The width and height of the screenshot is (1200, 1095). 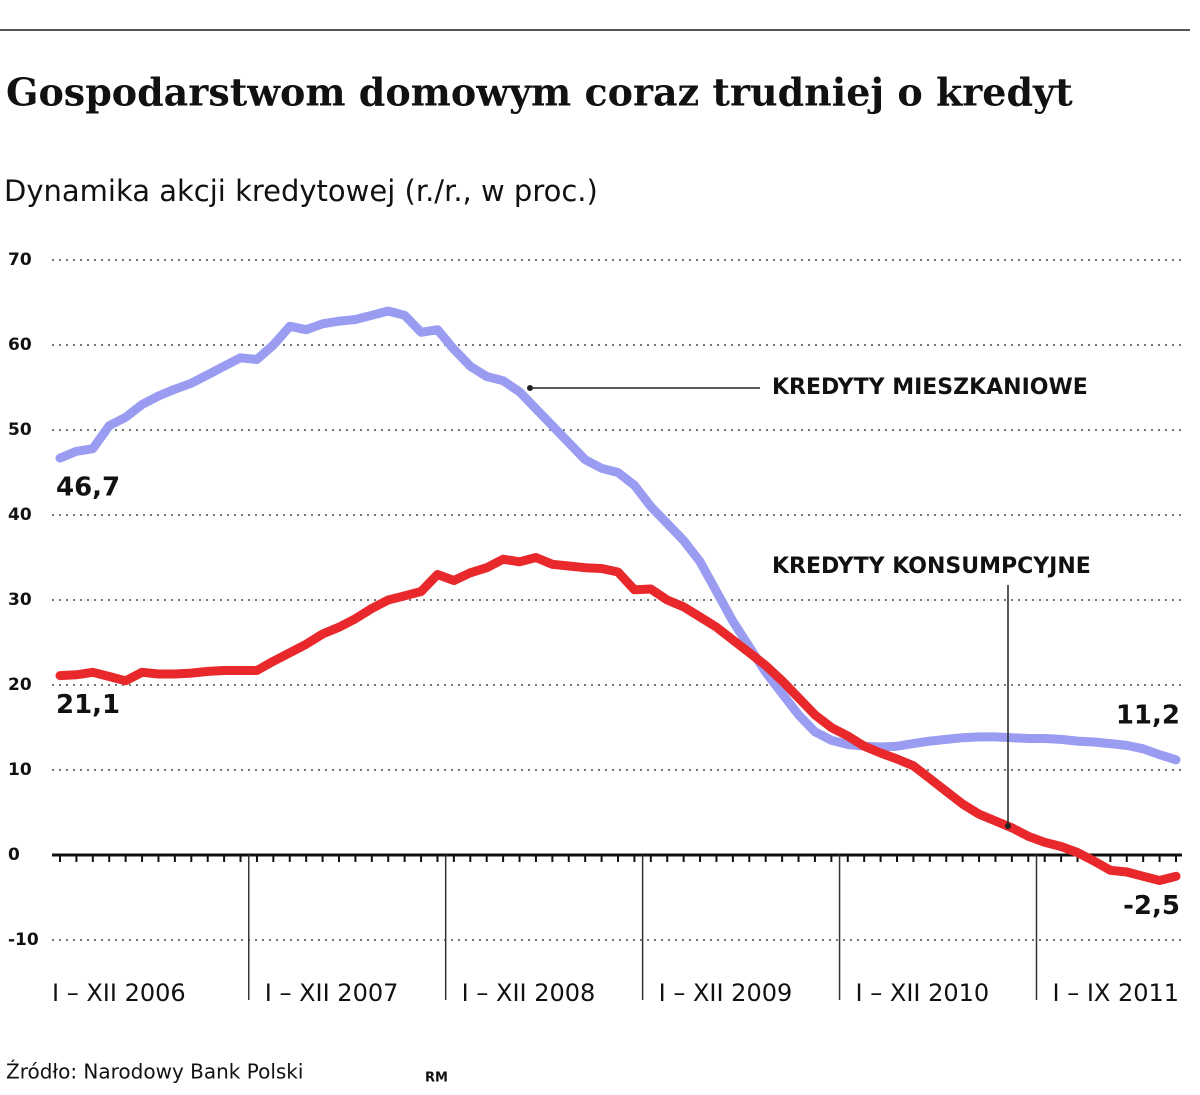 What do you see at coordinates (1116, 993) in the screenshot?
I see `x-group-label: I – IX 2011` at bounding box center [1116, 993].